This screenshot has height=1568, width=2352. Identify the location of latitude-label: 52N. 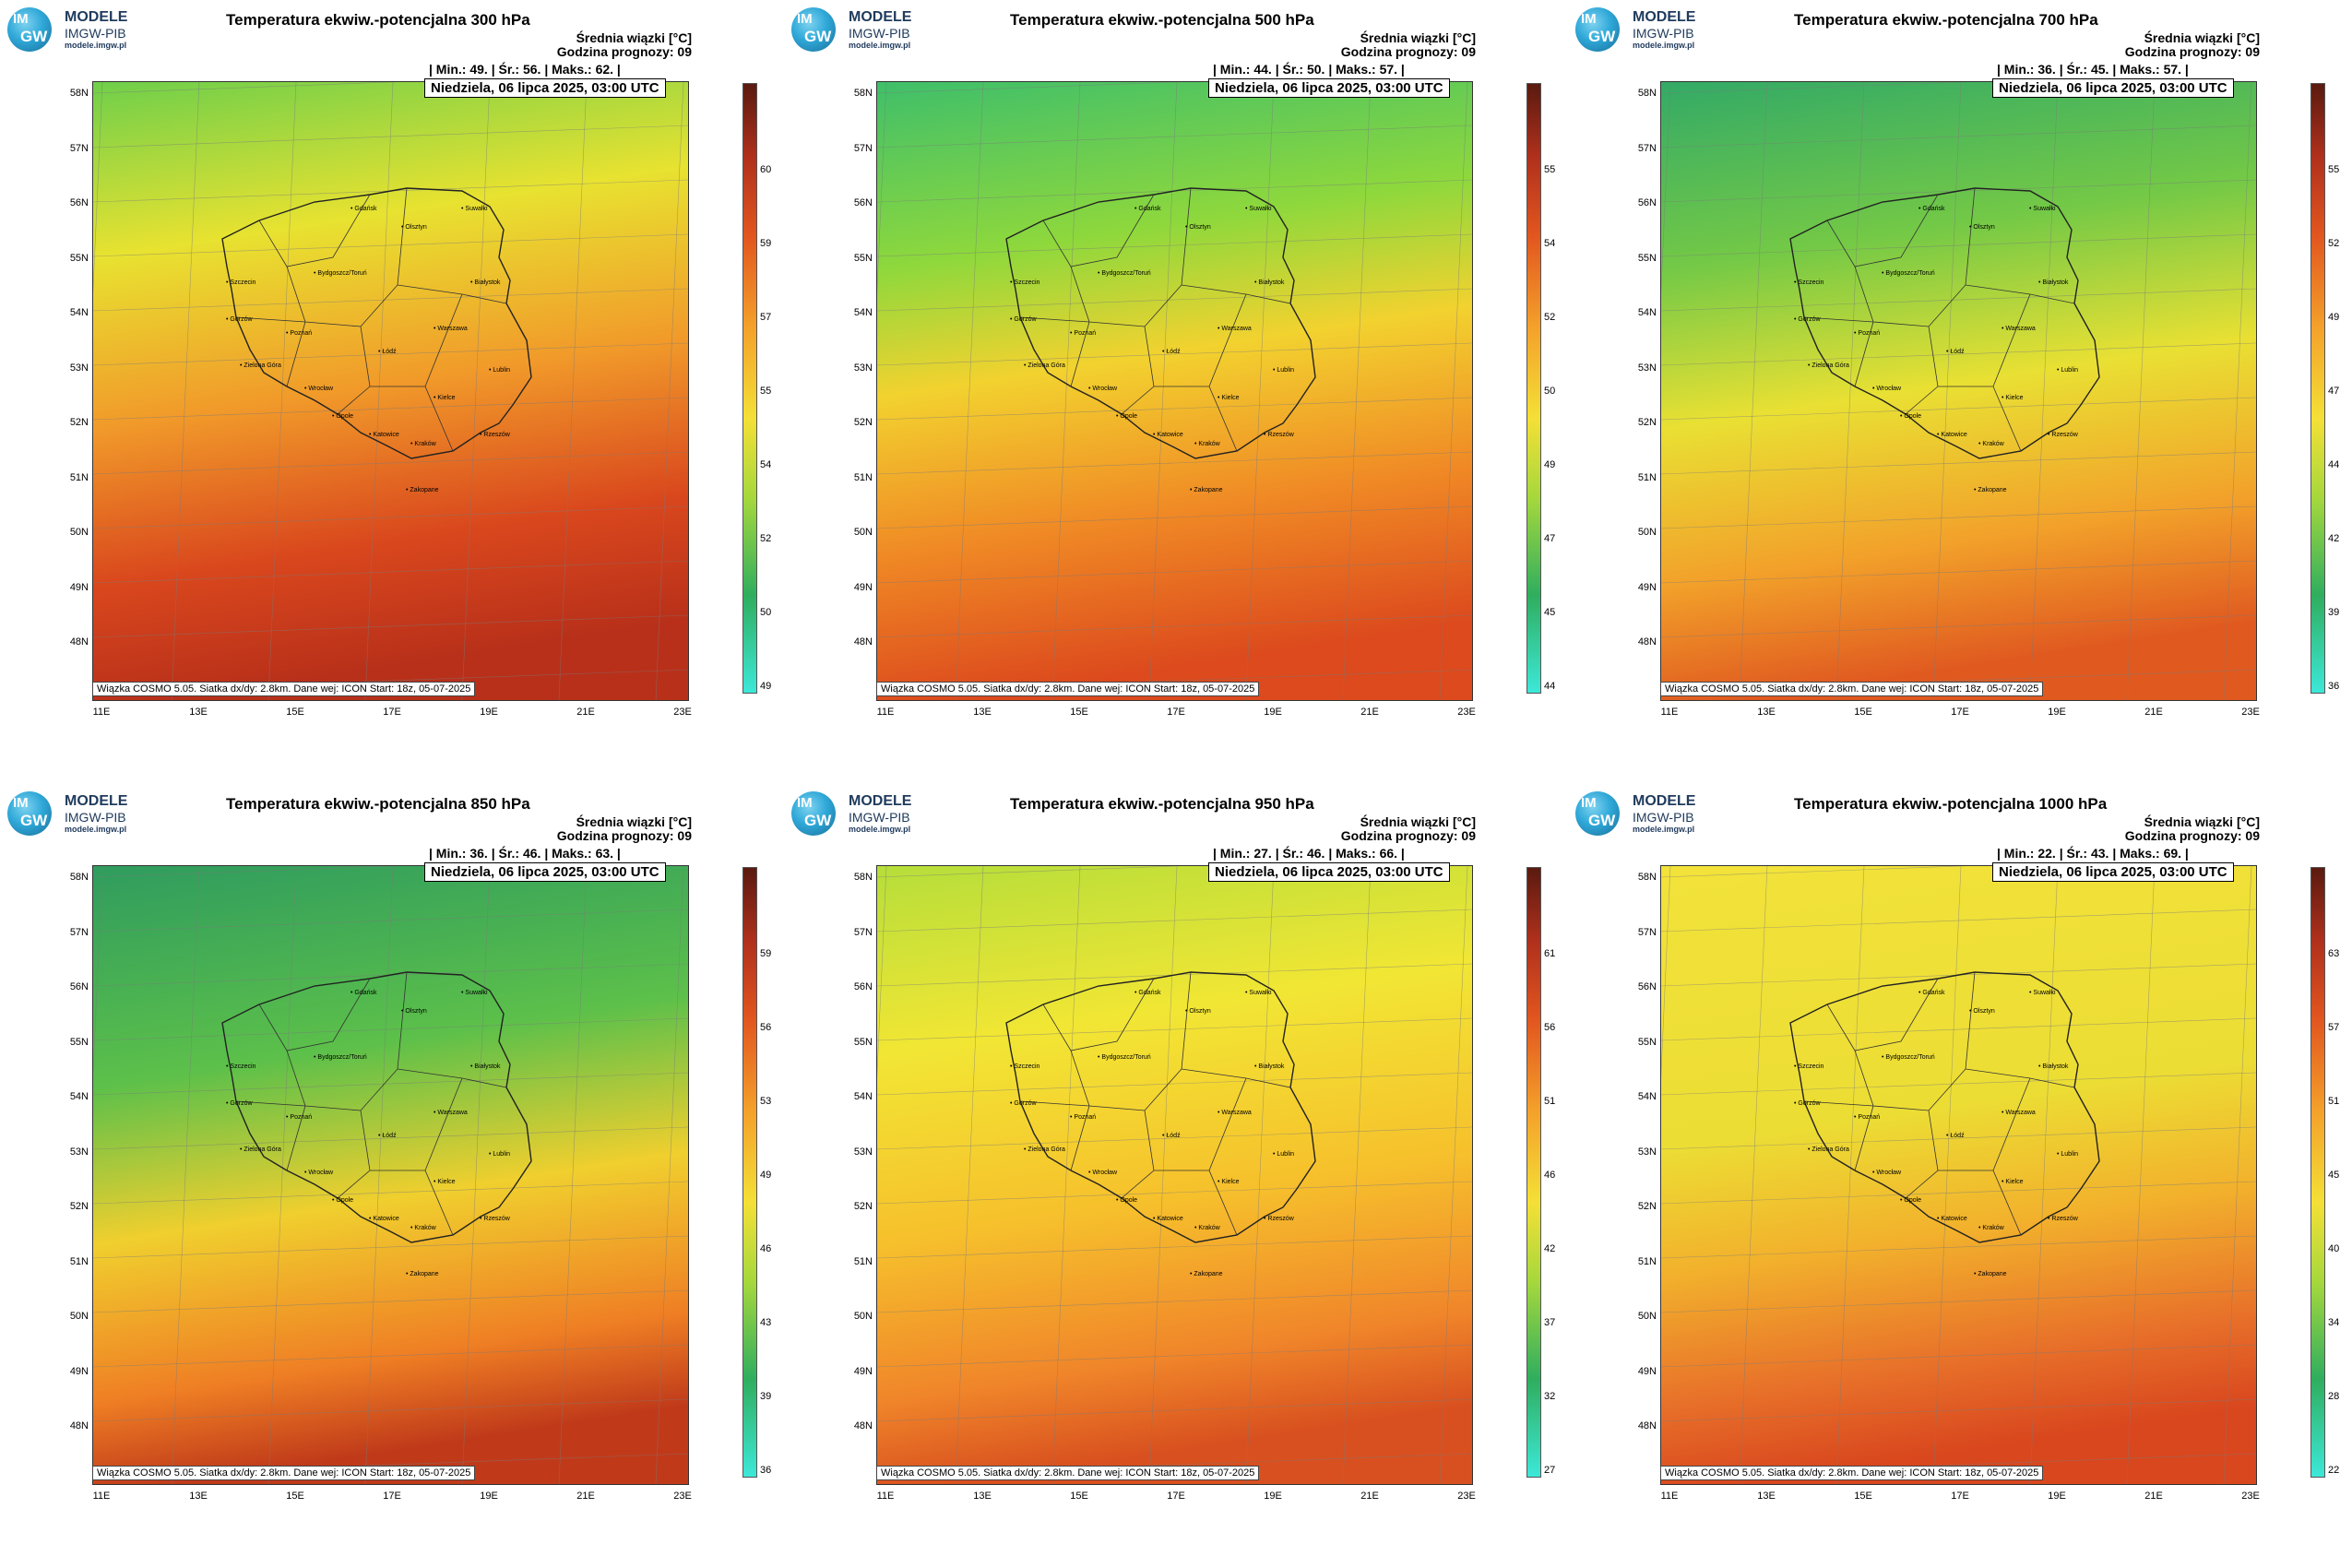
(1647, 422).